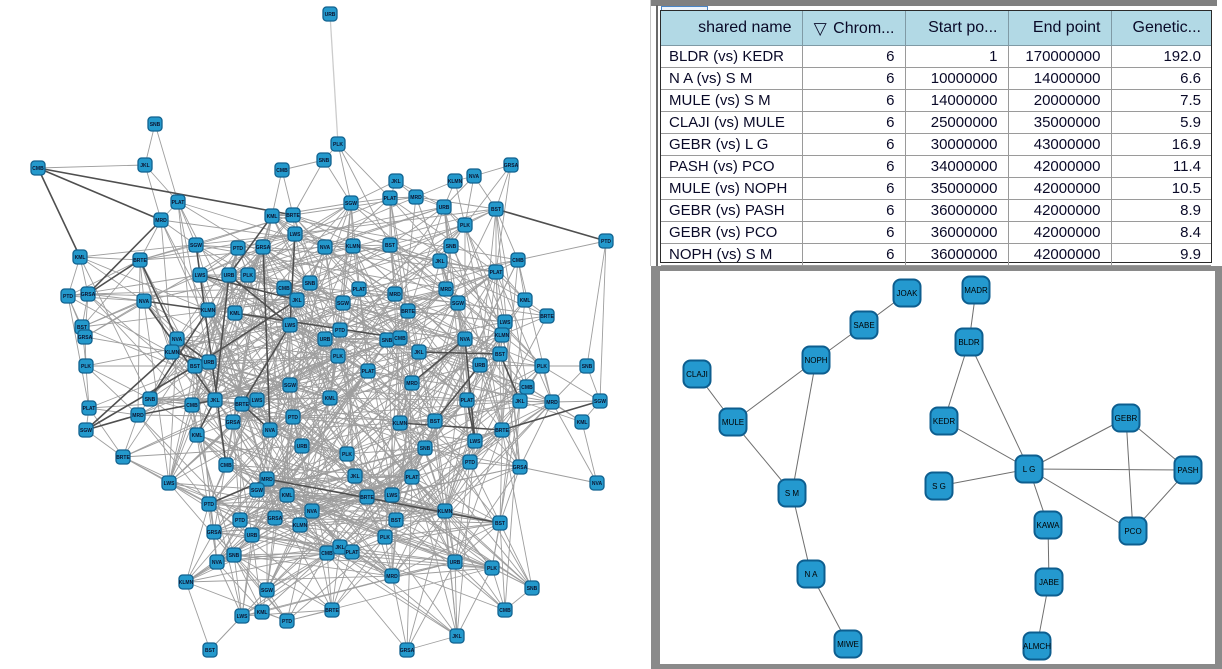 The image size is (1222, 669). What do you see at coordinates (1126, 418) in the screenshot?
I see `svg-text: GEBR` at bounding box center [1126, 418].